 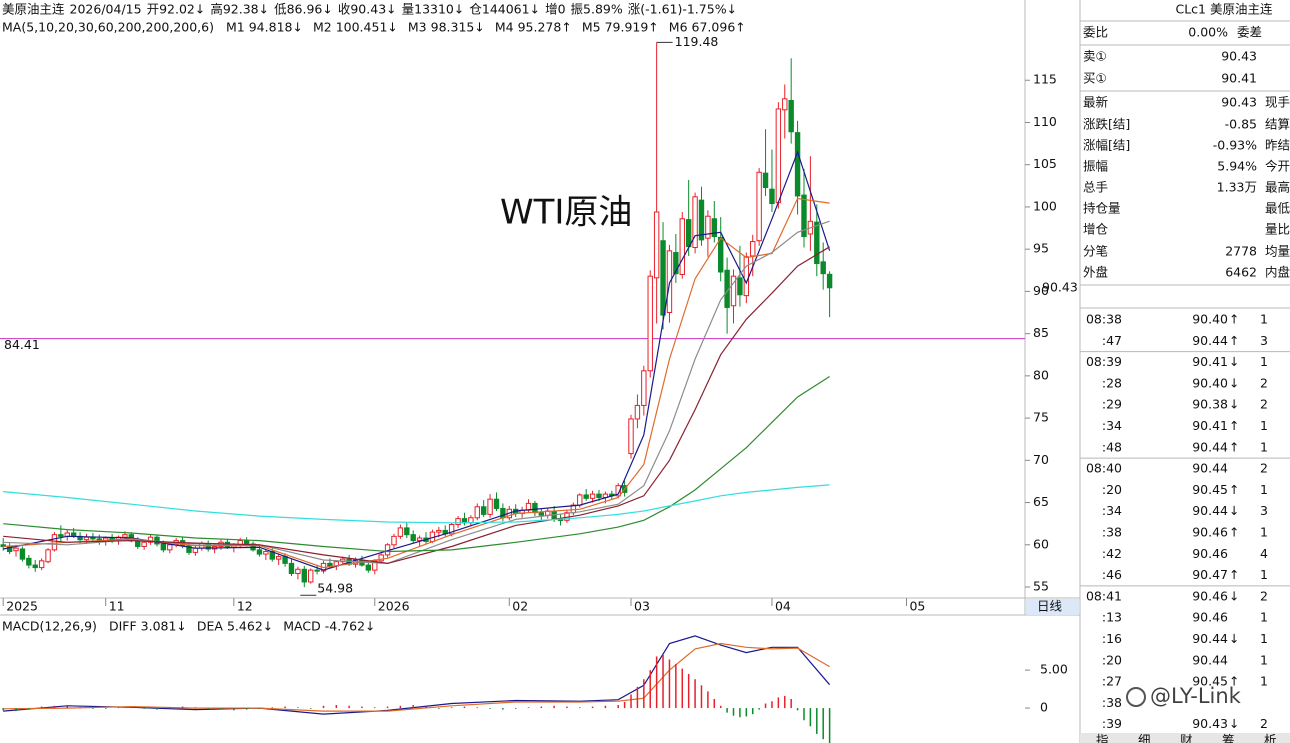 I want to click on period-label: 日线, so click(x=1050, y=606).